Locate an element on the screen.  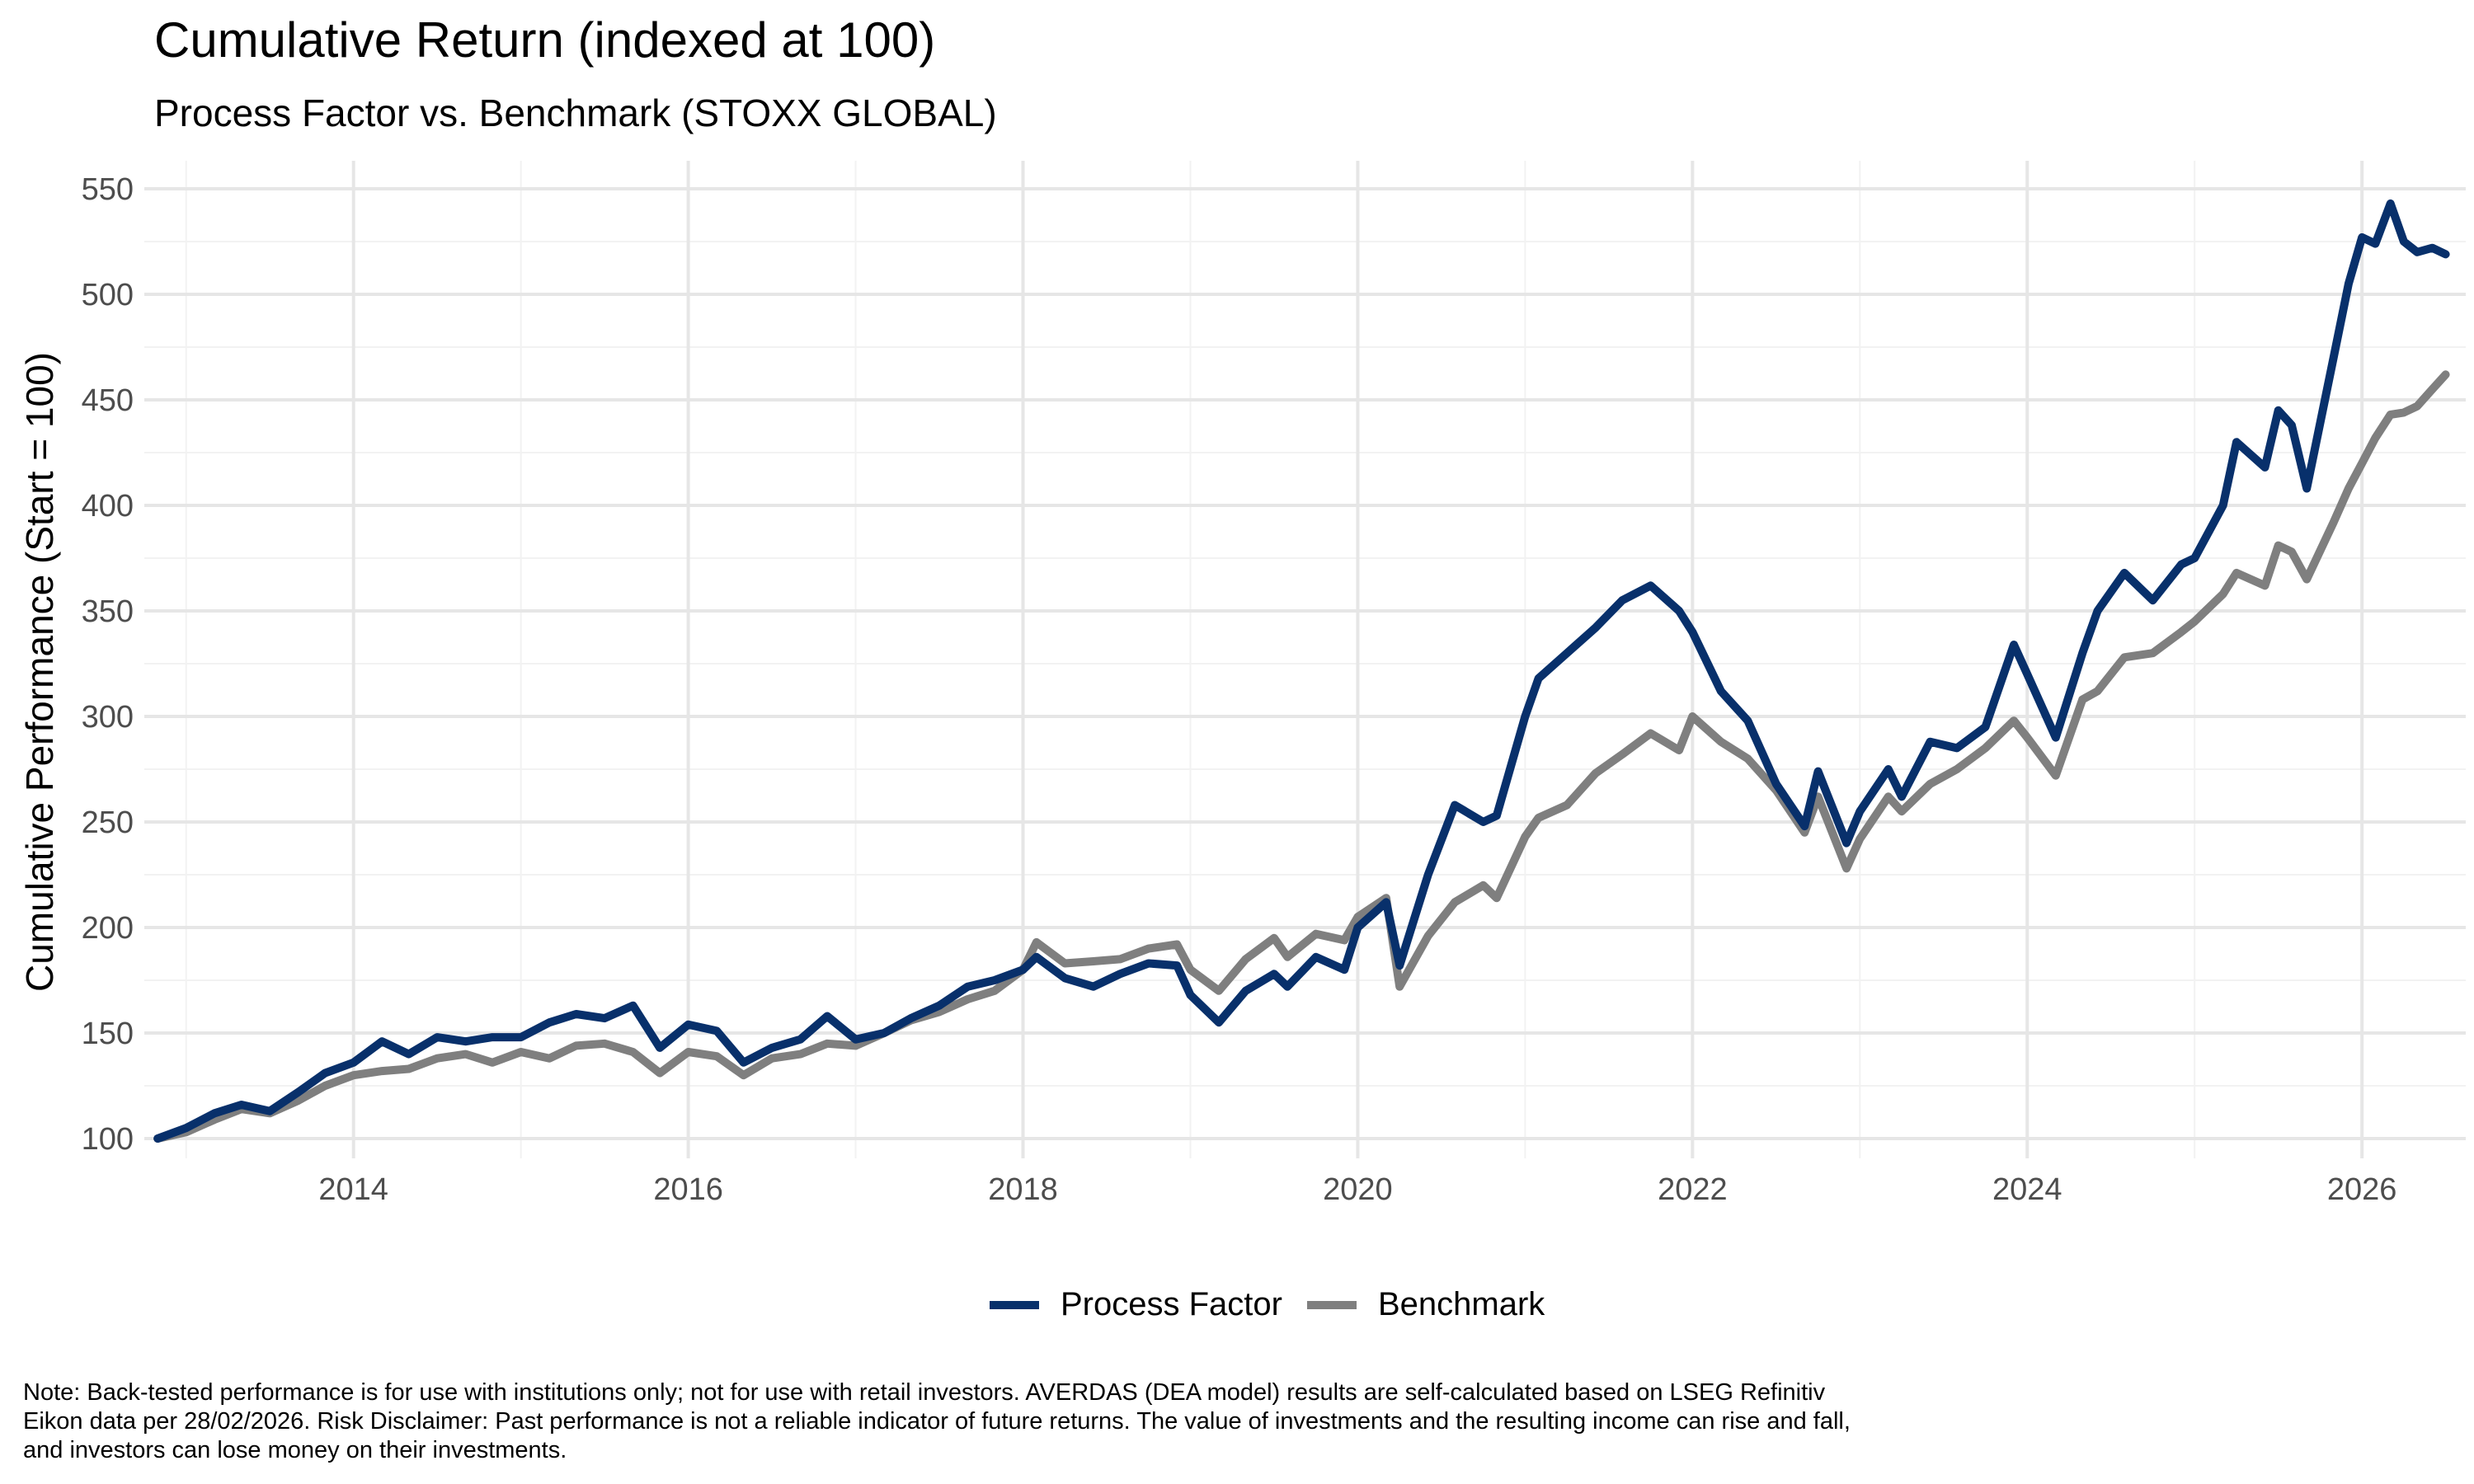
x-tick-label: 2022 is located at coordinates (1693, 1189).